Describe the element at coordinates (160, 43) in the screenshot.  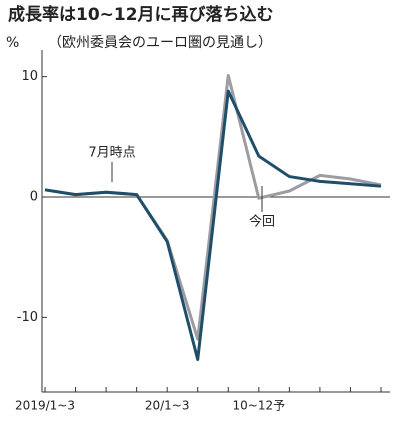
I see `chart-subtitle: （欧州委員会のユーロ圏の見通し）` at that location.